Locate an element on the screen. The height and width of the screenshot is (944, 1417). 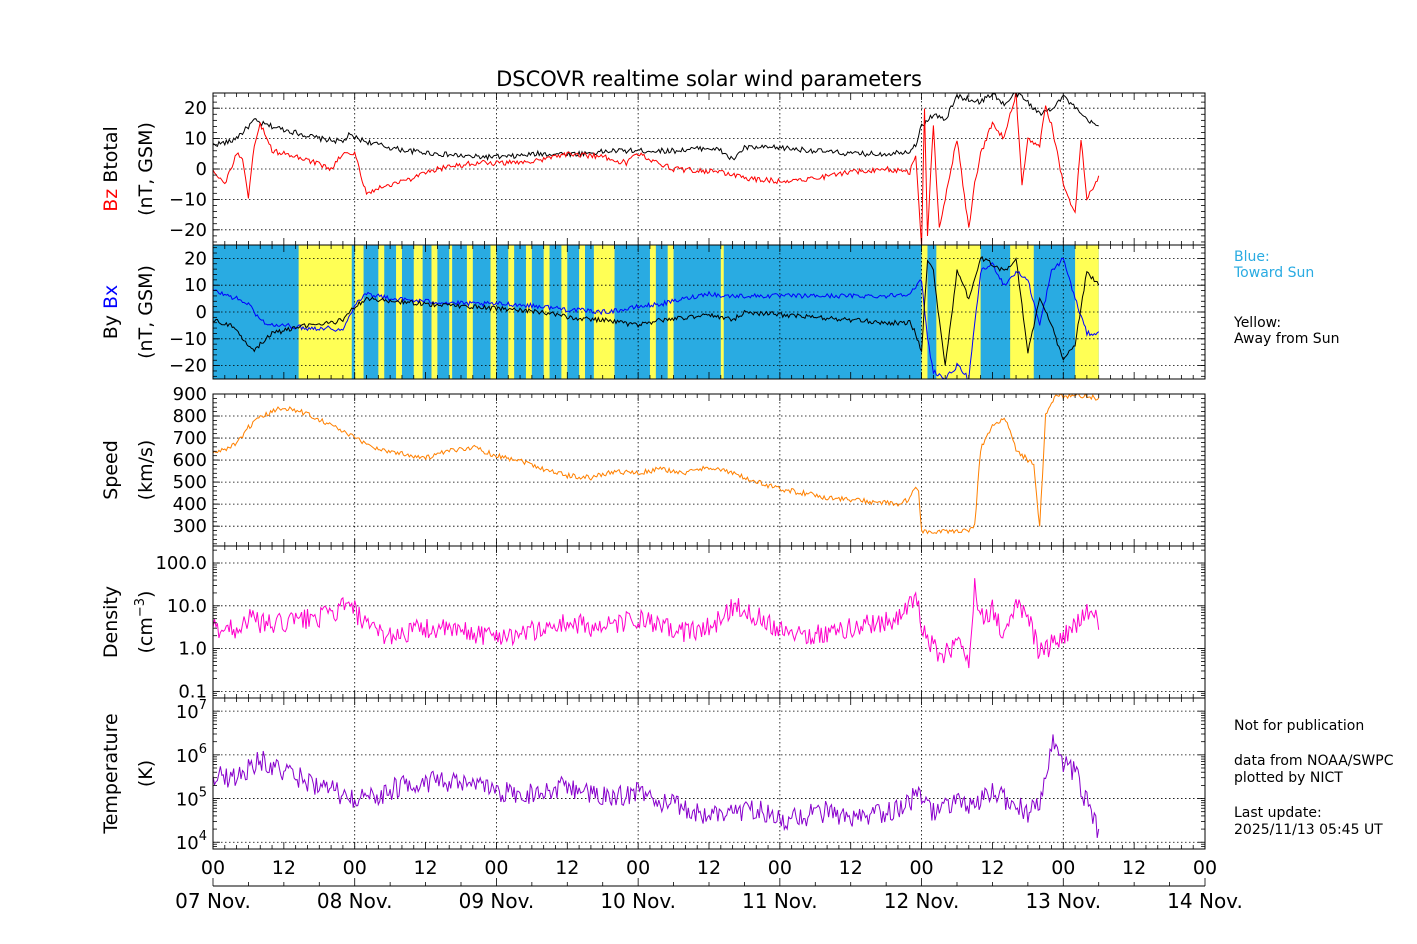
y-axis-label: Temperature is located at coordinates (111, 773).